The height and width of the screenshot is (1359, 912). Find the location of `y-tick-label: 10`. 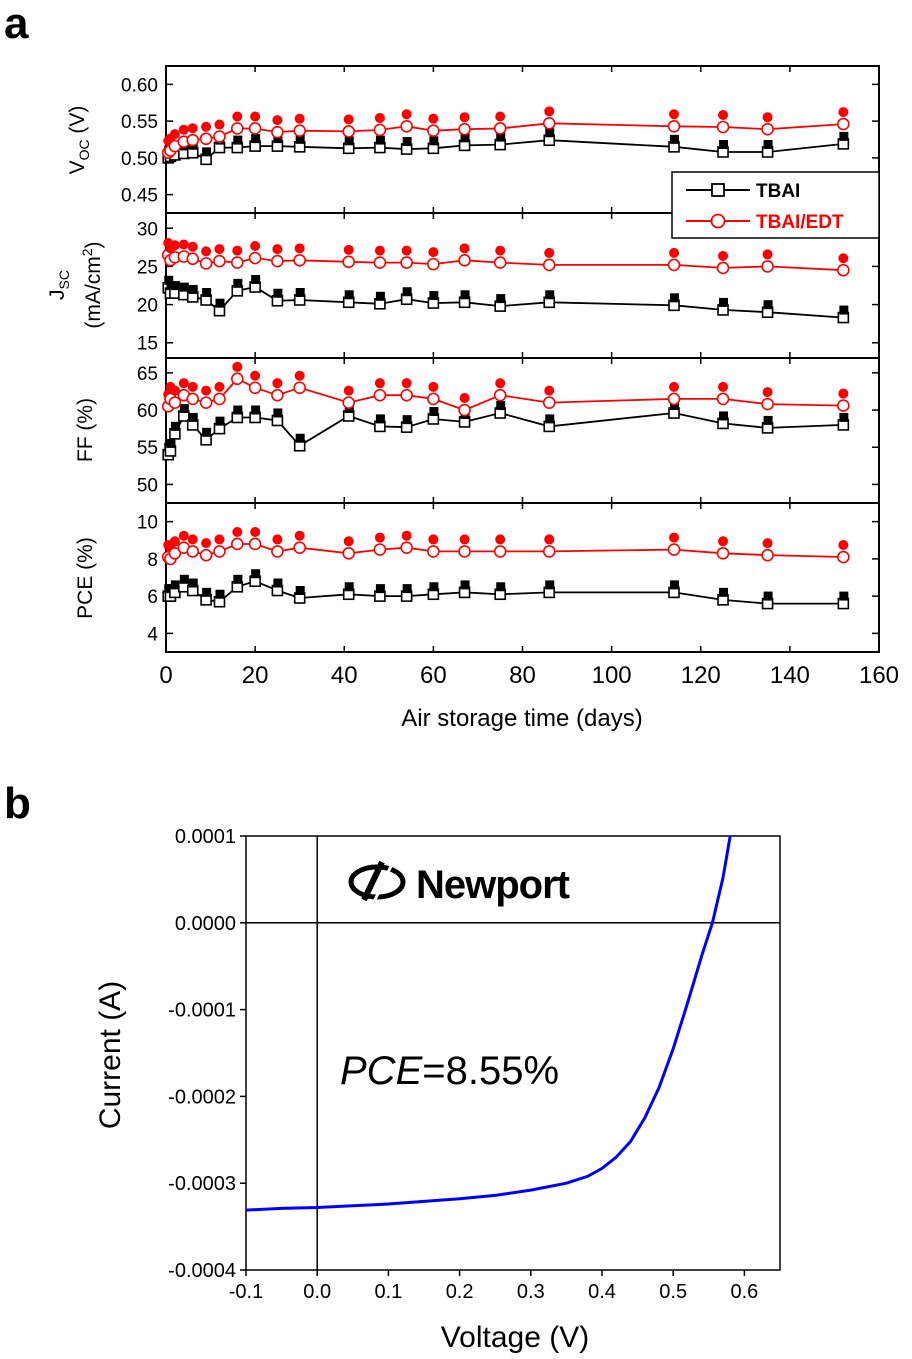

y-tick-label: 10 is located at coordinates (147, 523).